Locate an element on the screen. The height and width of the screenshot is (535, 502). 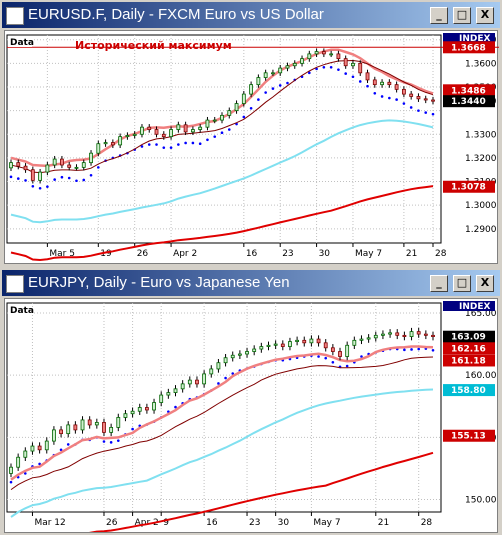
x-tick-label: May 7 is located at coordinates (368, 254).